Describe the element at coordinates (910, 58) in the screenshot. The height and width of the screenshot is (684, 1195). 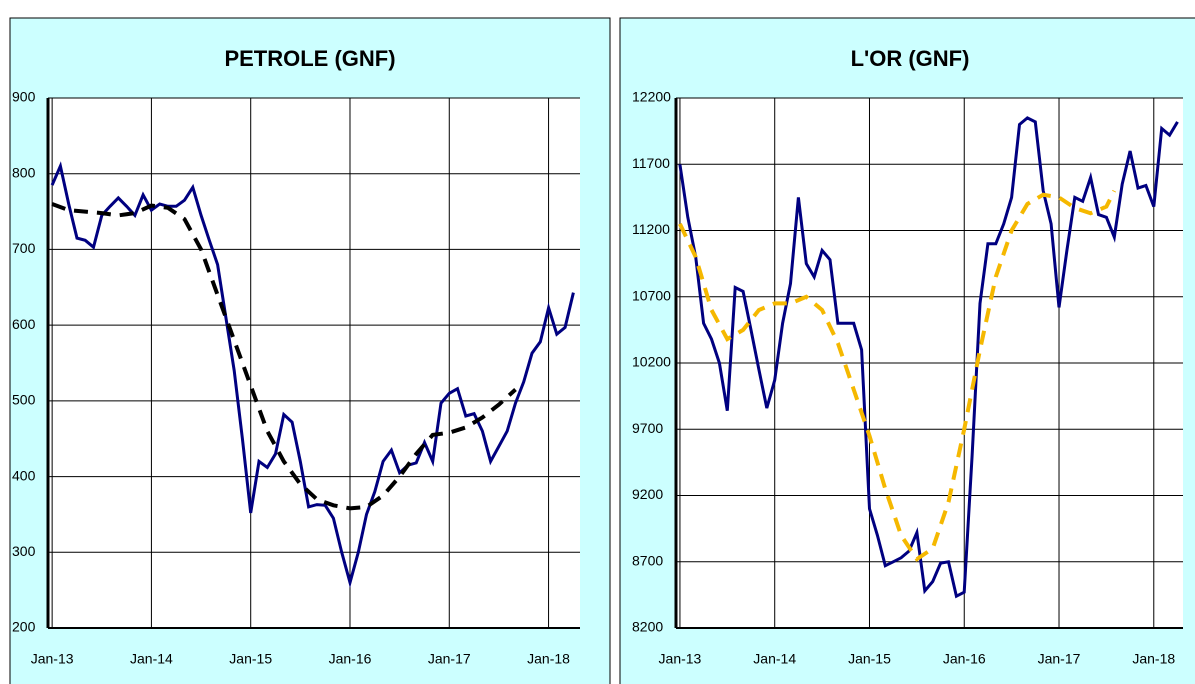
I see `chart-title: L'OR (GNF)` at that location.